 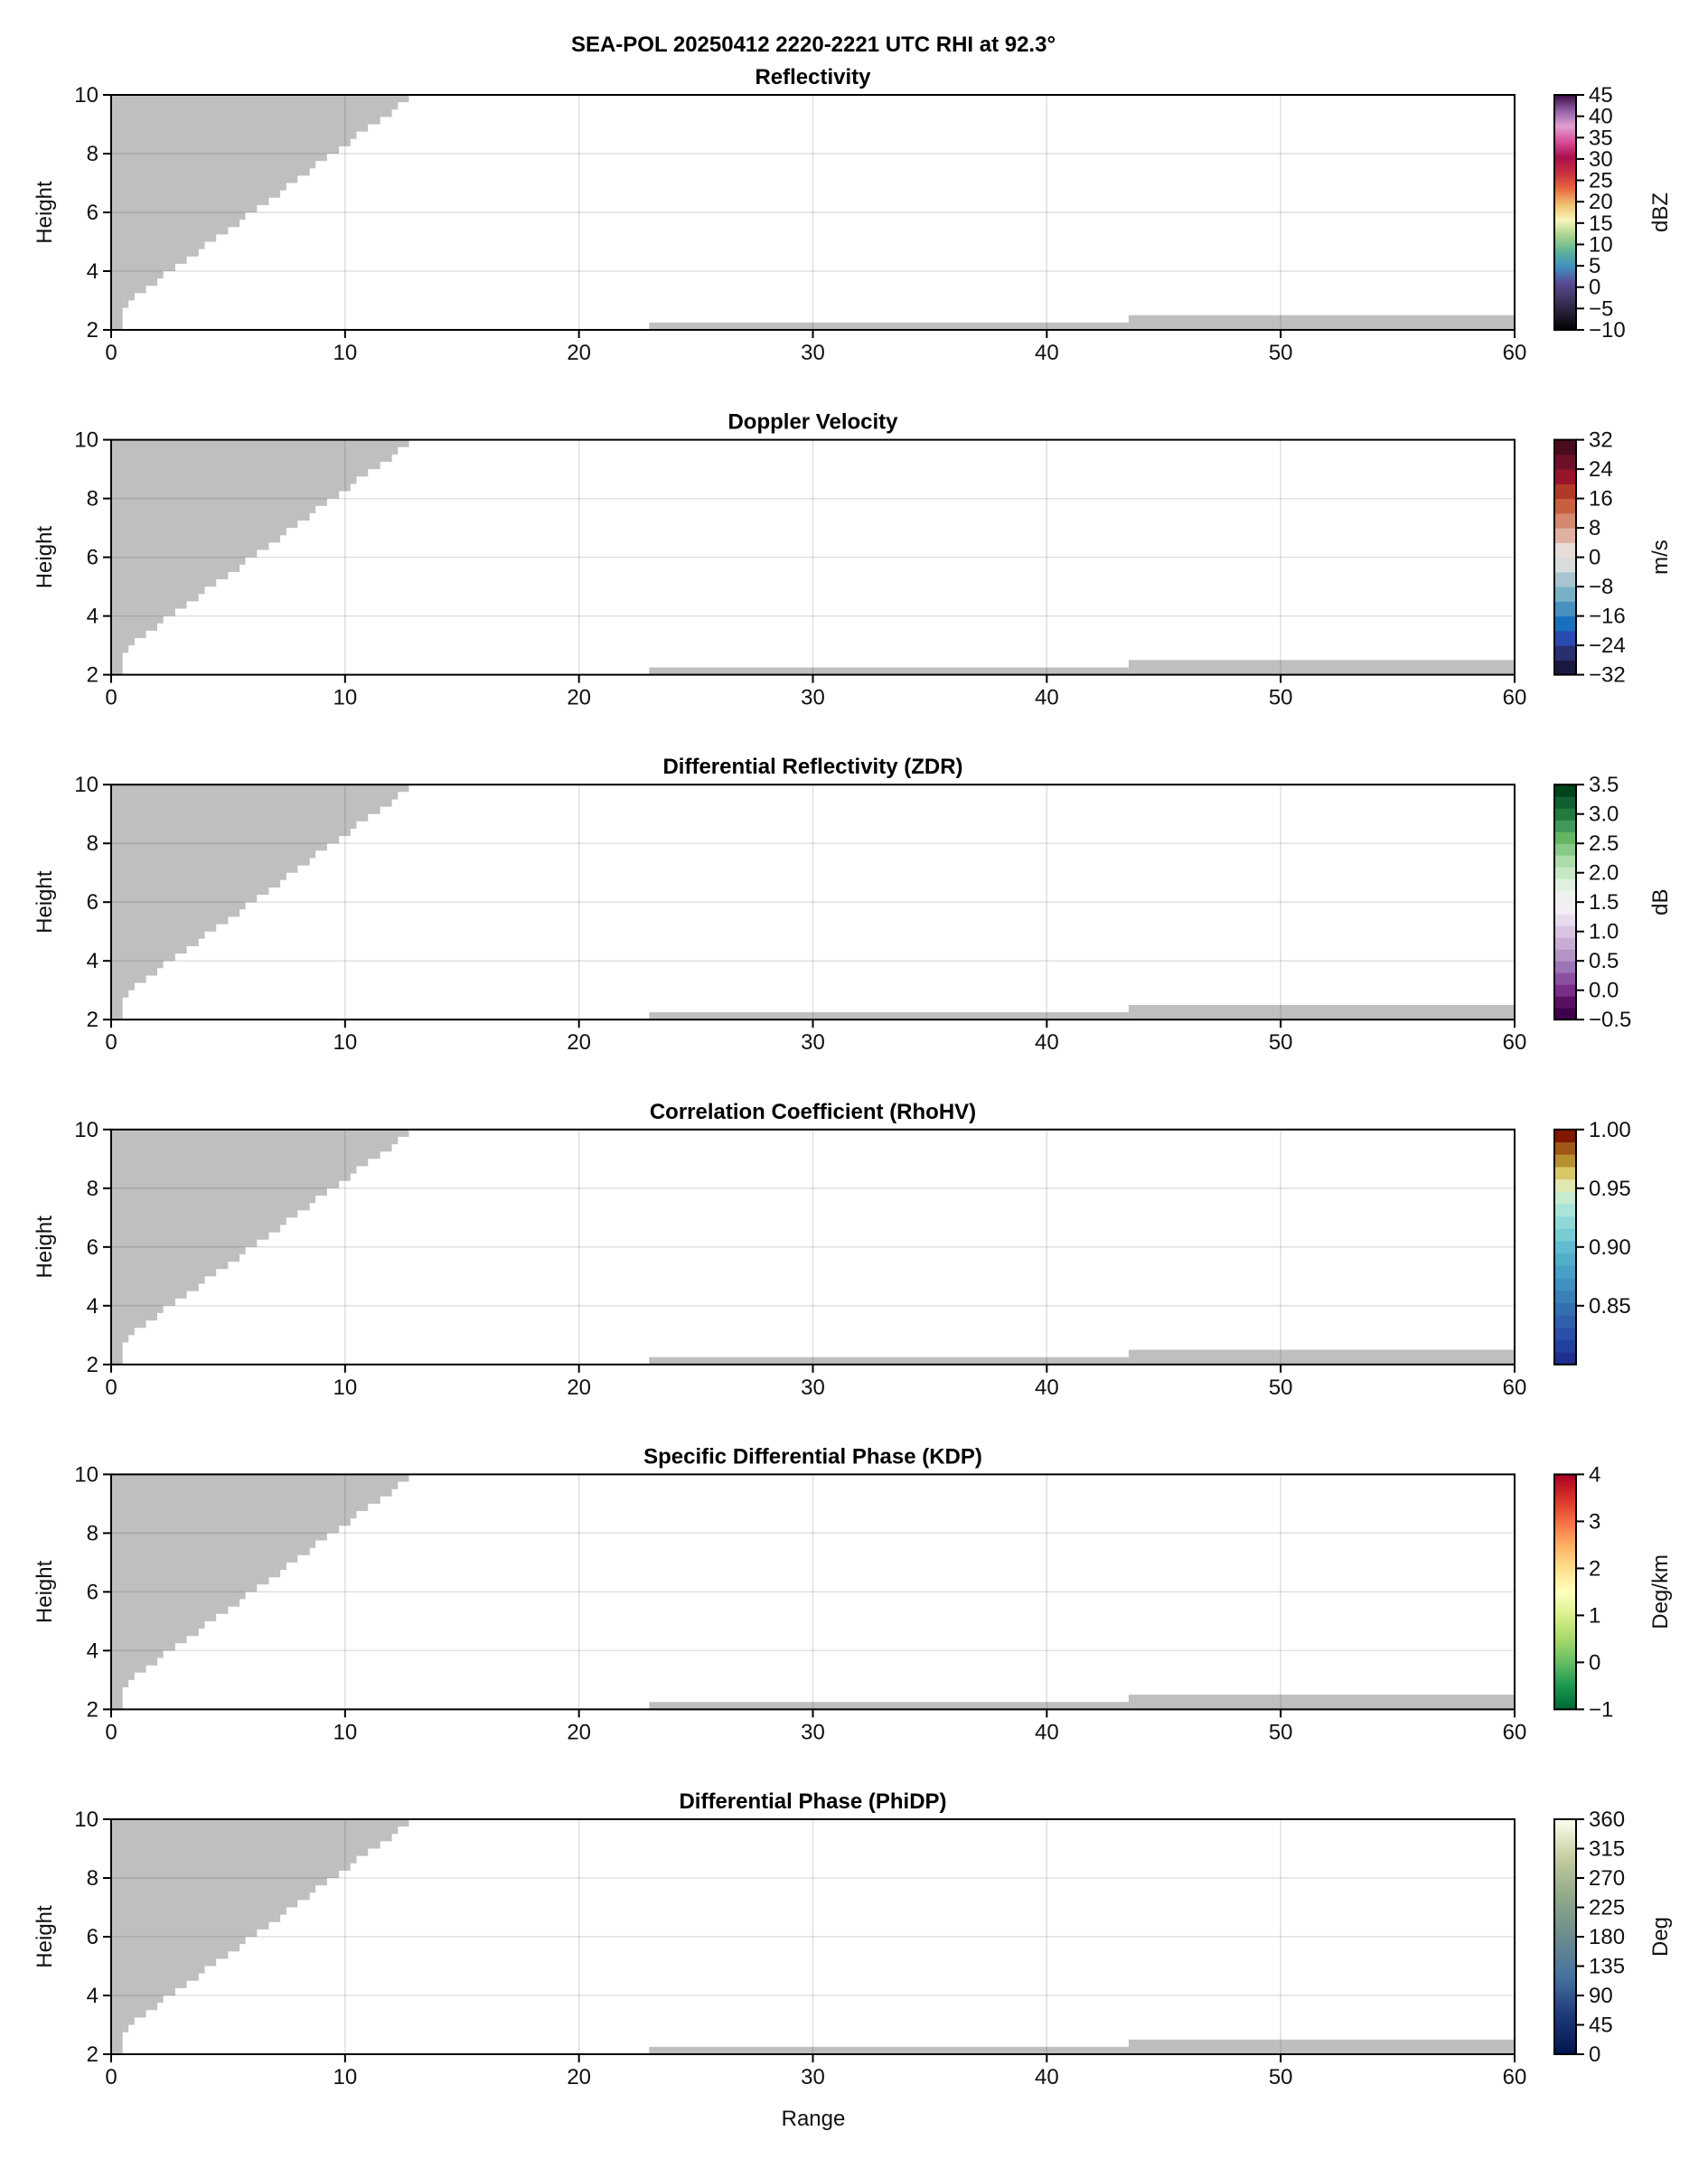 What do you see at coordinates (1601, 138) in the screenshot?
I see `colorbar-tick-label: 35` at bounding box center [1601, 138].